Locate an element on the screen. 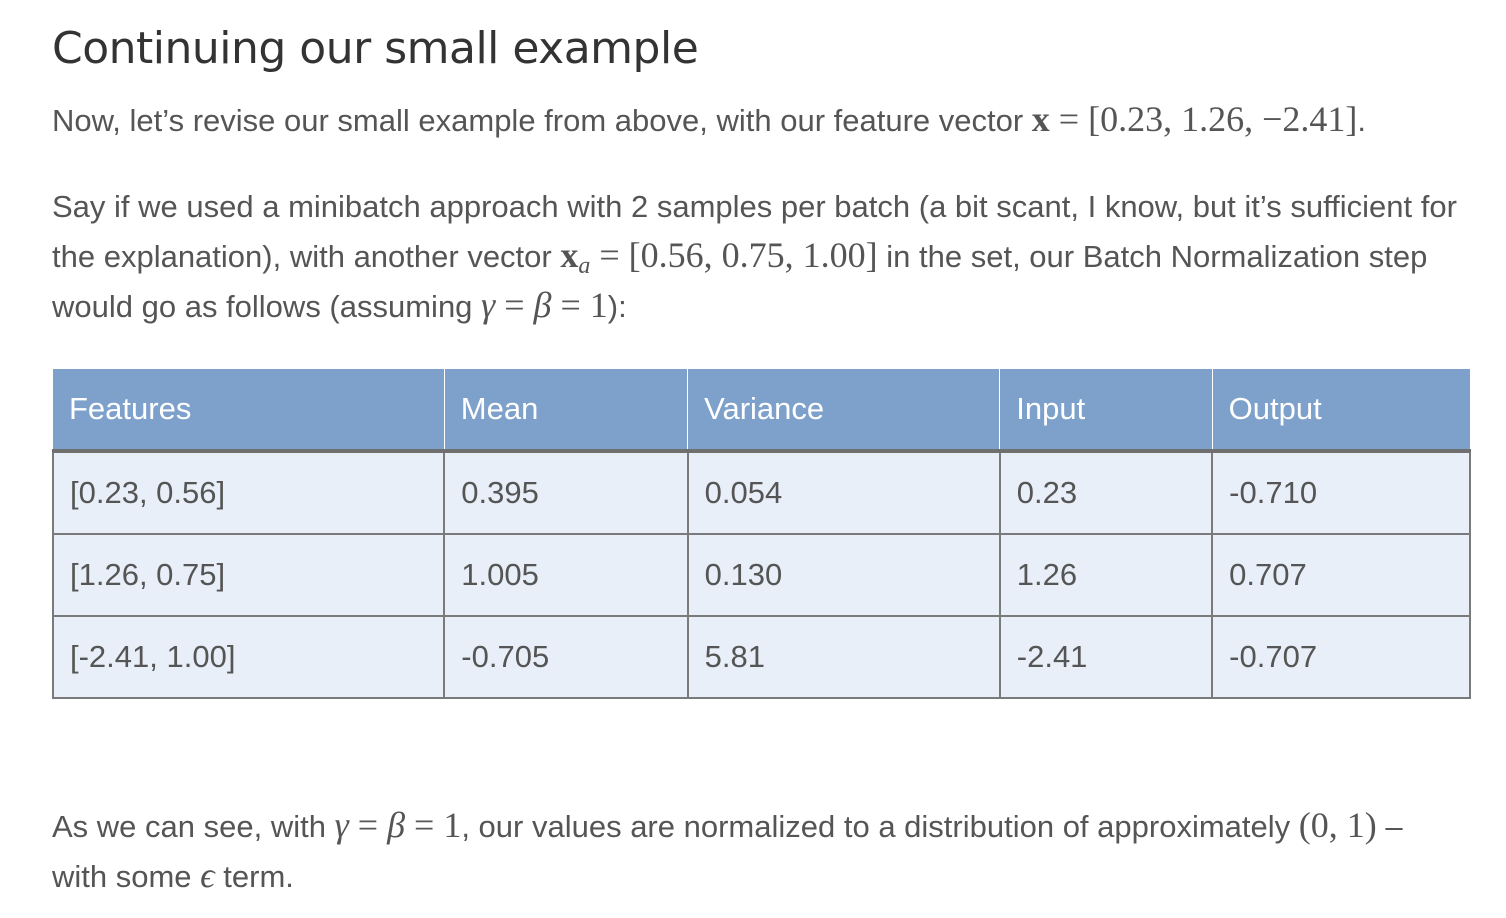 The width and height of the screenshot is (1506, 918). conclusion-text-1: As we can see, with is located at coordinates (193, 826).